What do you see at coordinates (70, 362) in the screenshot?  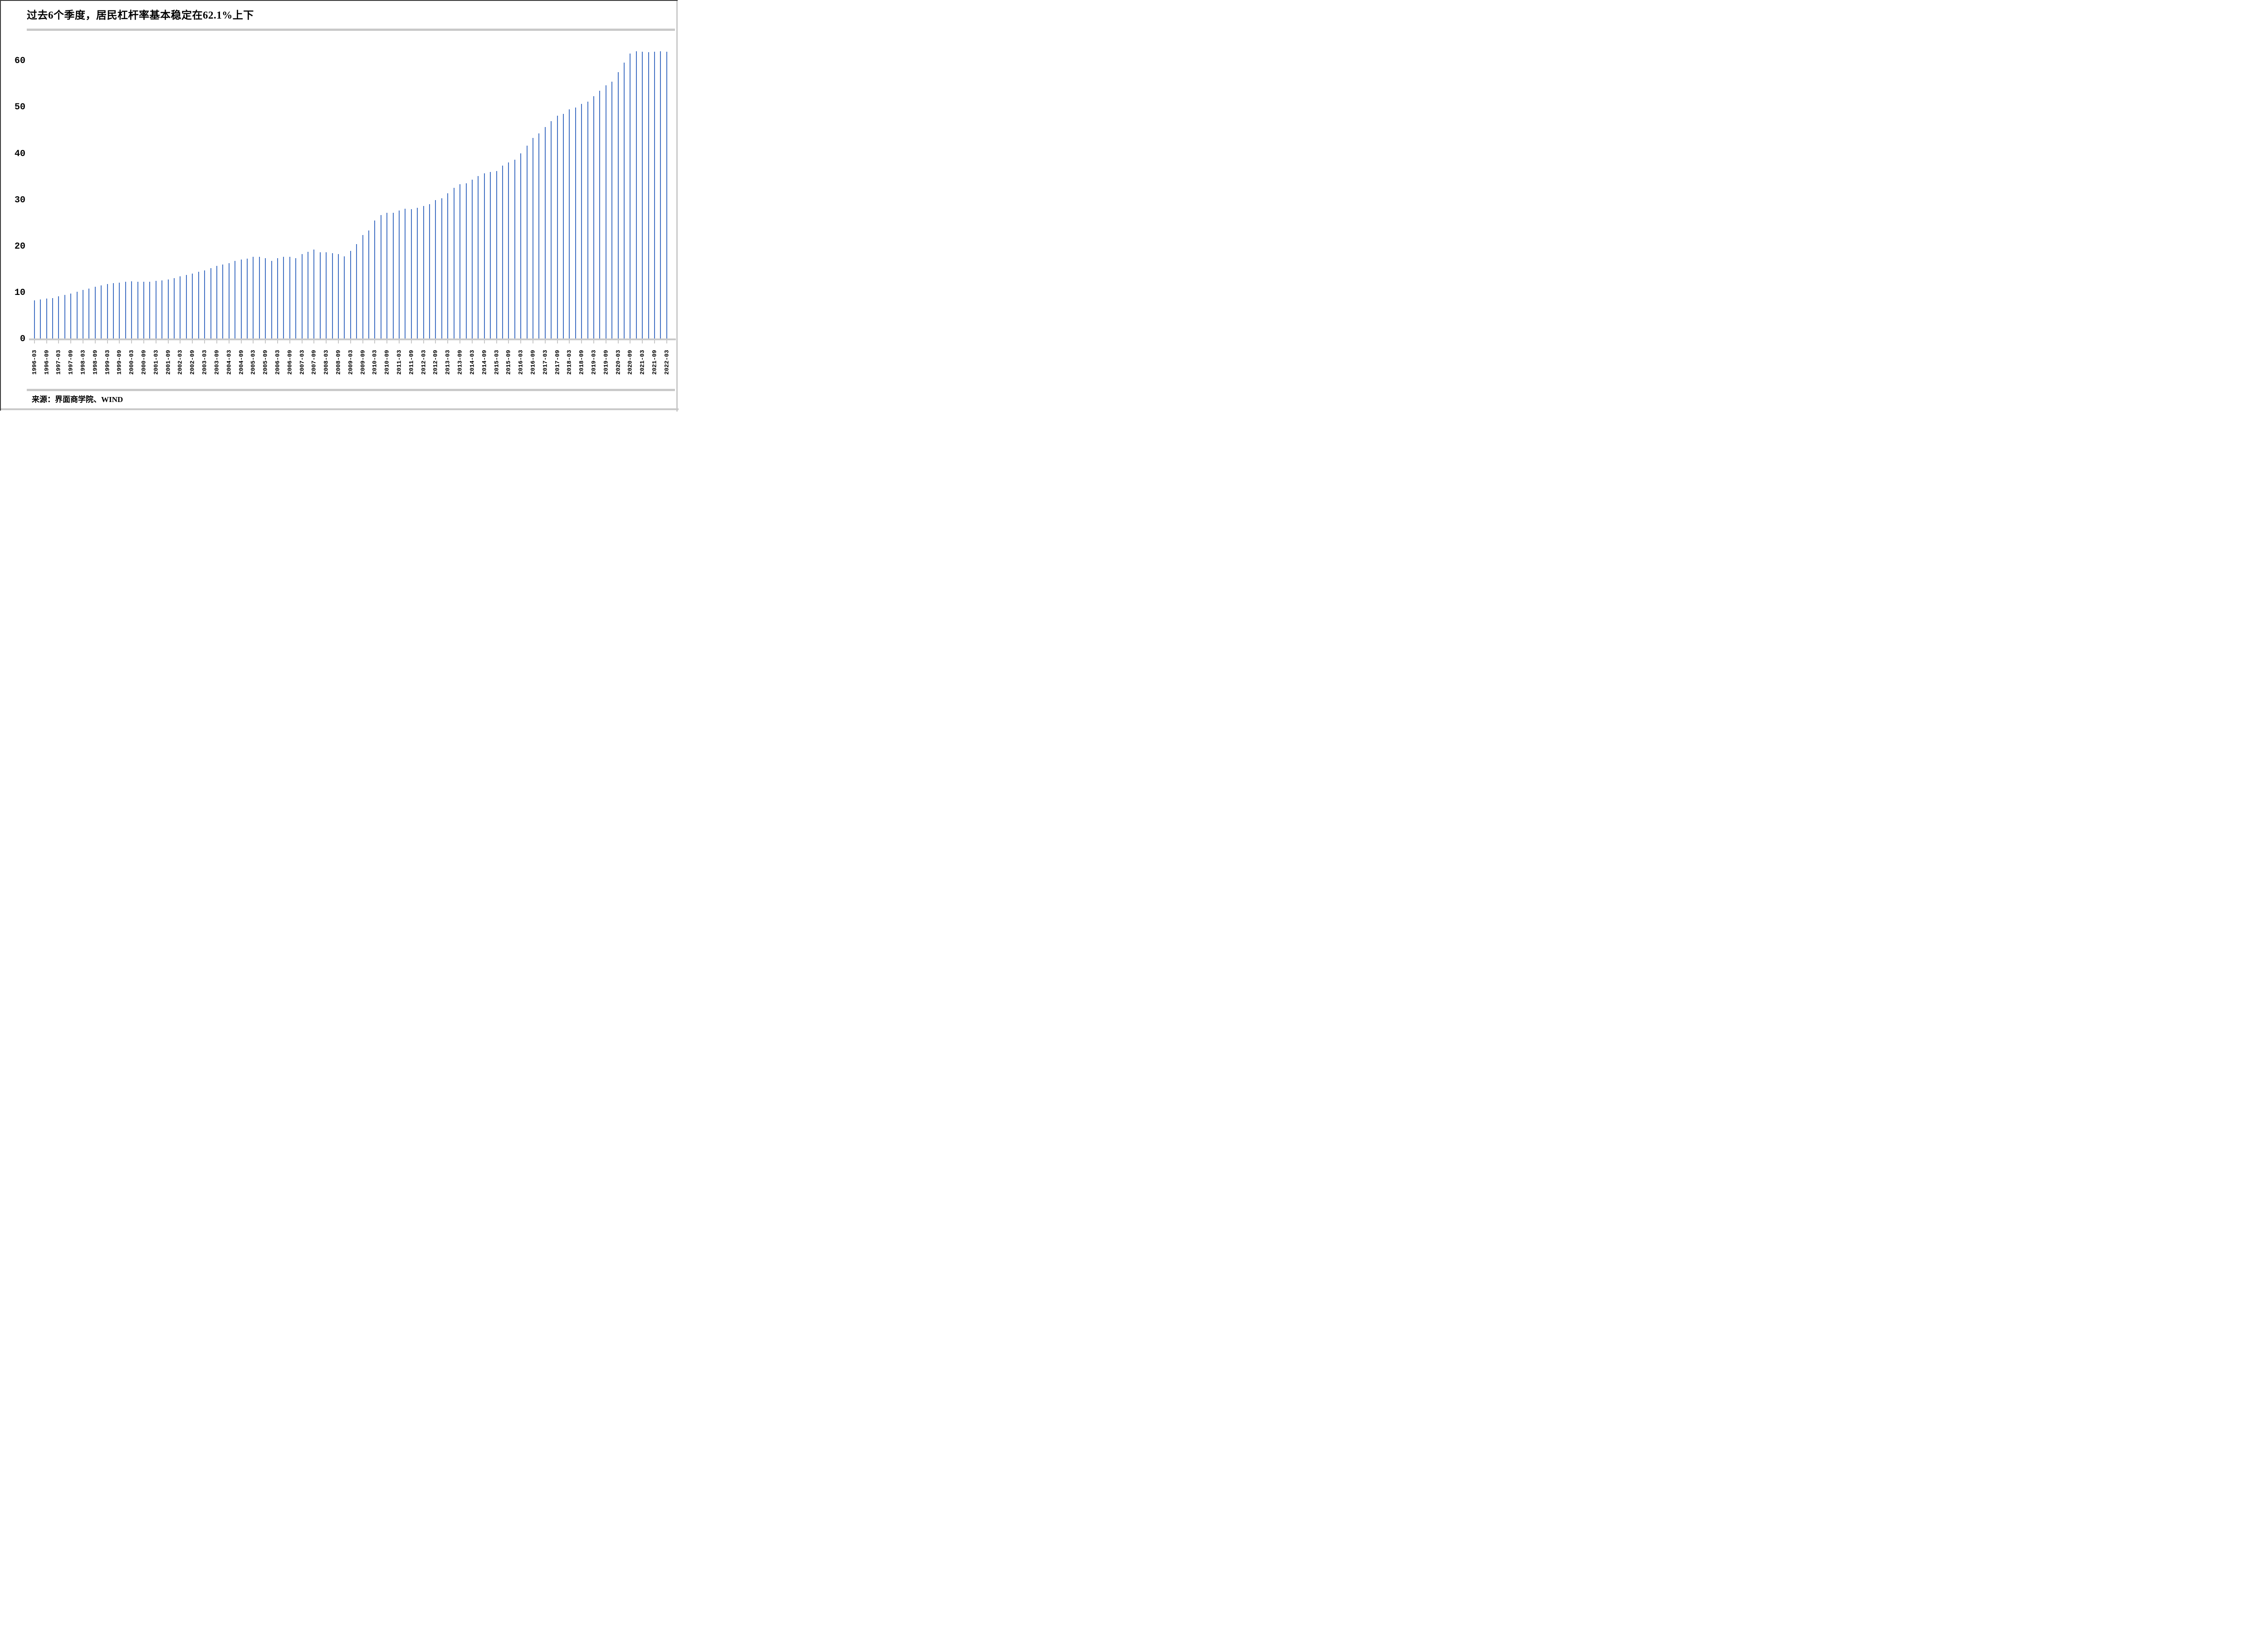 I see `x-axis-label: 1997-09` at bounding box center [70, 362].